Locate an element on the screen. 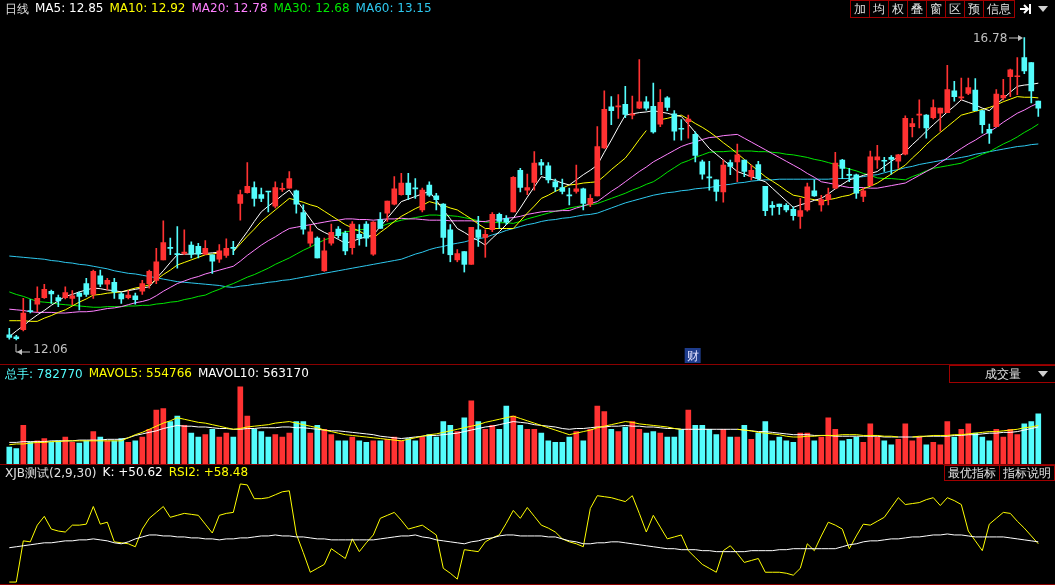 This screenshot has width=1055, height=585. annotation: 16.78 is located at coordinates (990, 37).